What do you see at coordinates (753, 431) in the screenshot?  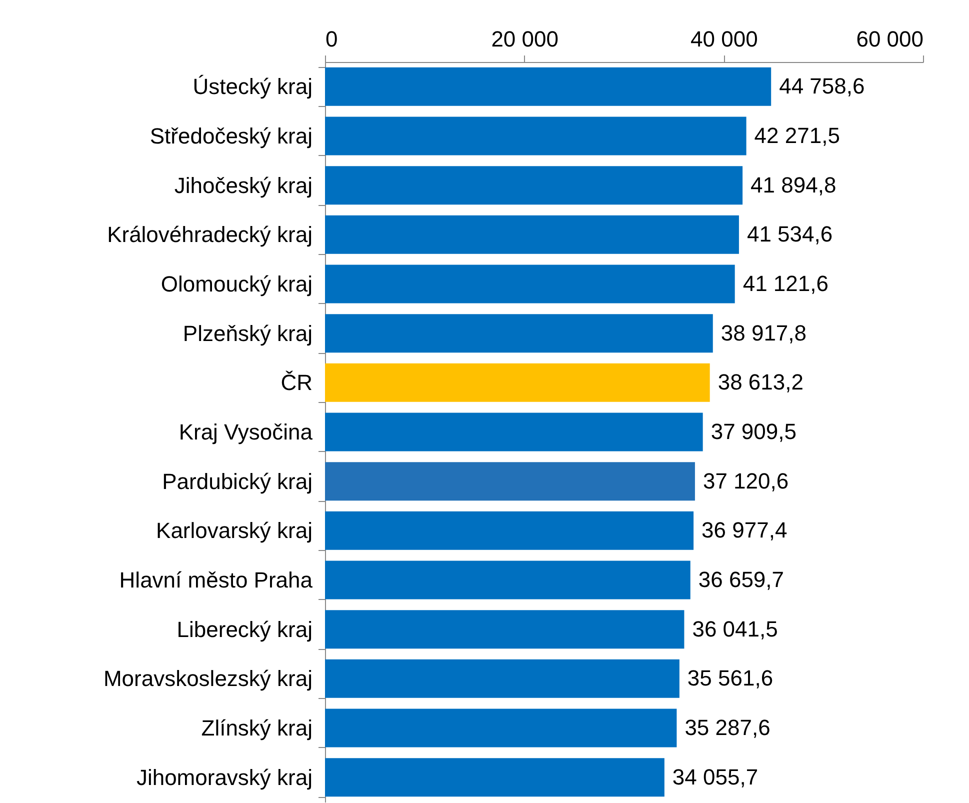 I see `data-label: 37 909,5` at bounding box center [753, 431].